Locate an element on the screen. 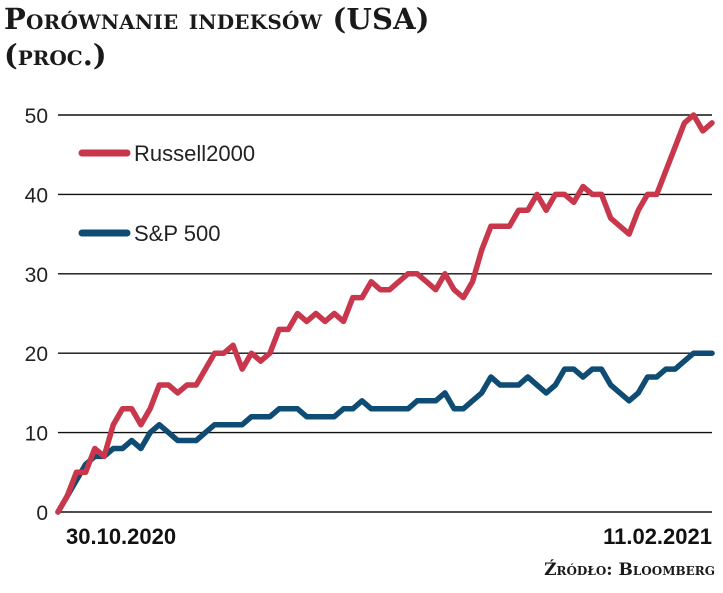 This screenshot has height=593, width=723. y-tick-labels: 0 10 20 30 40 50 is located at coordinates (36, 315).